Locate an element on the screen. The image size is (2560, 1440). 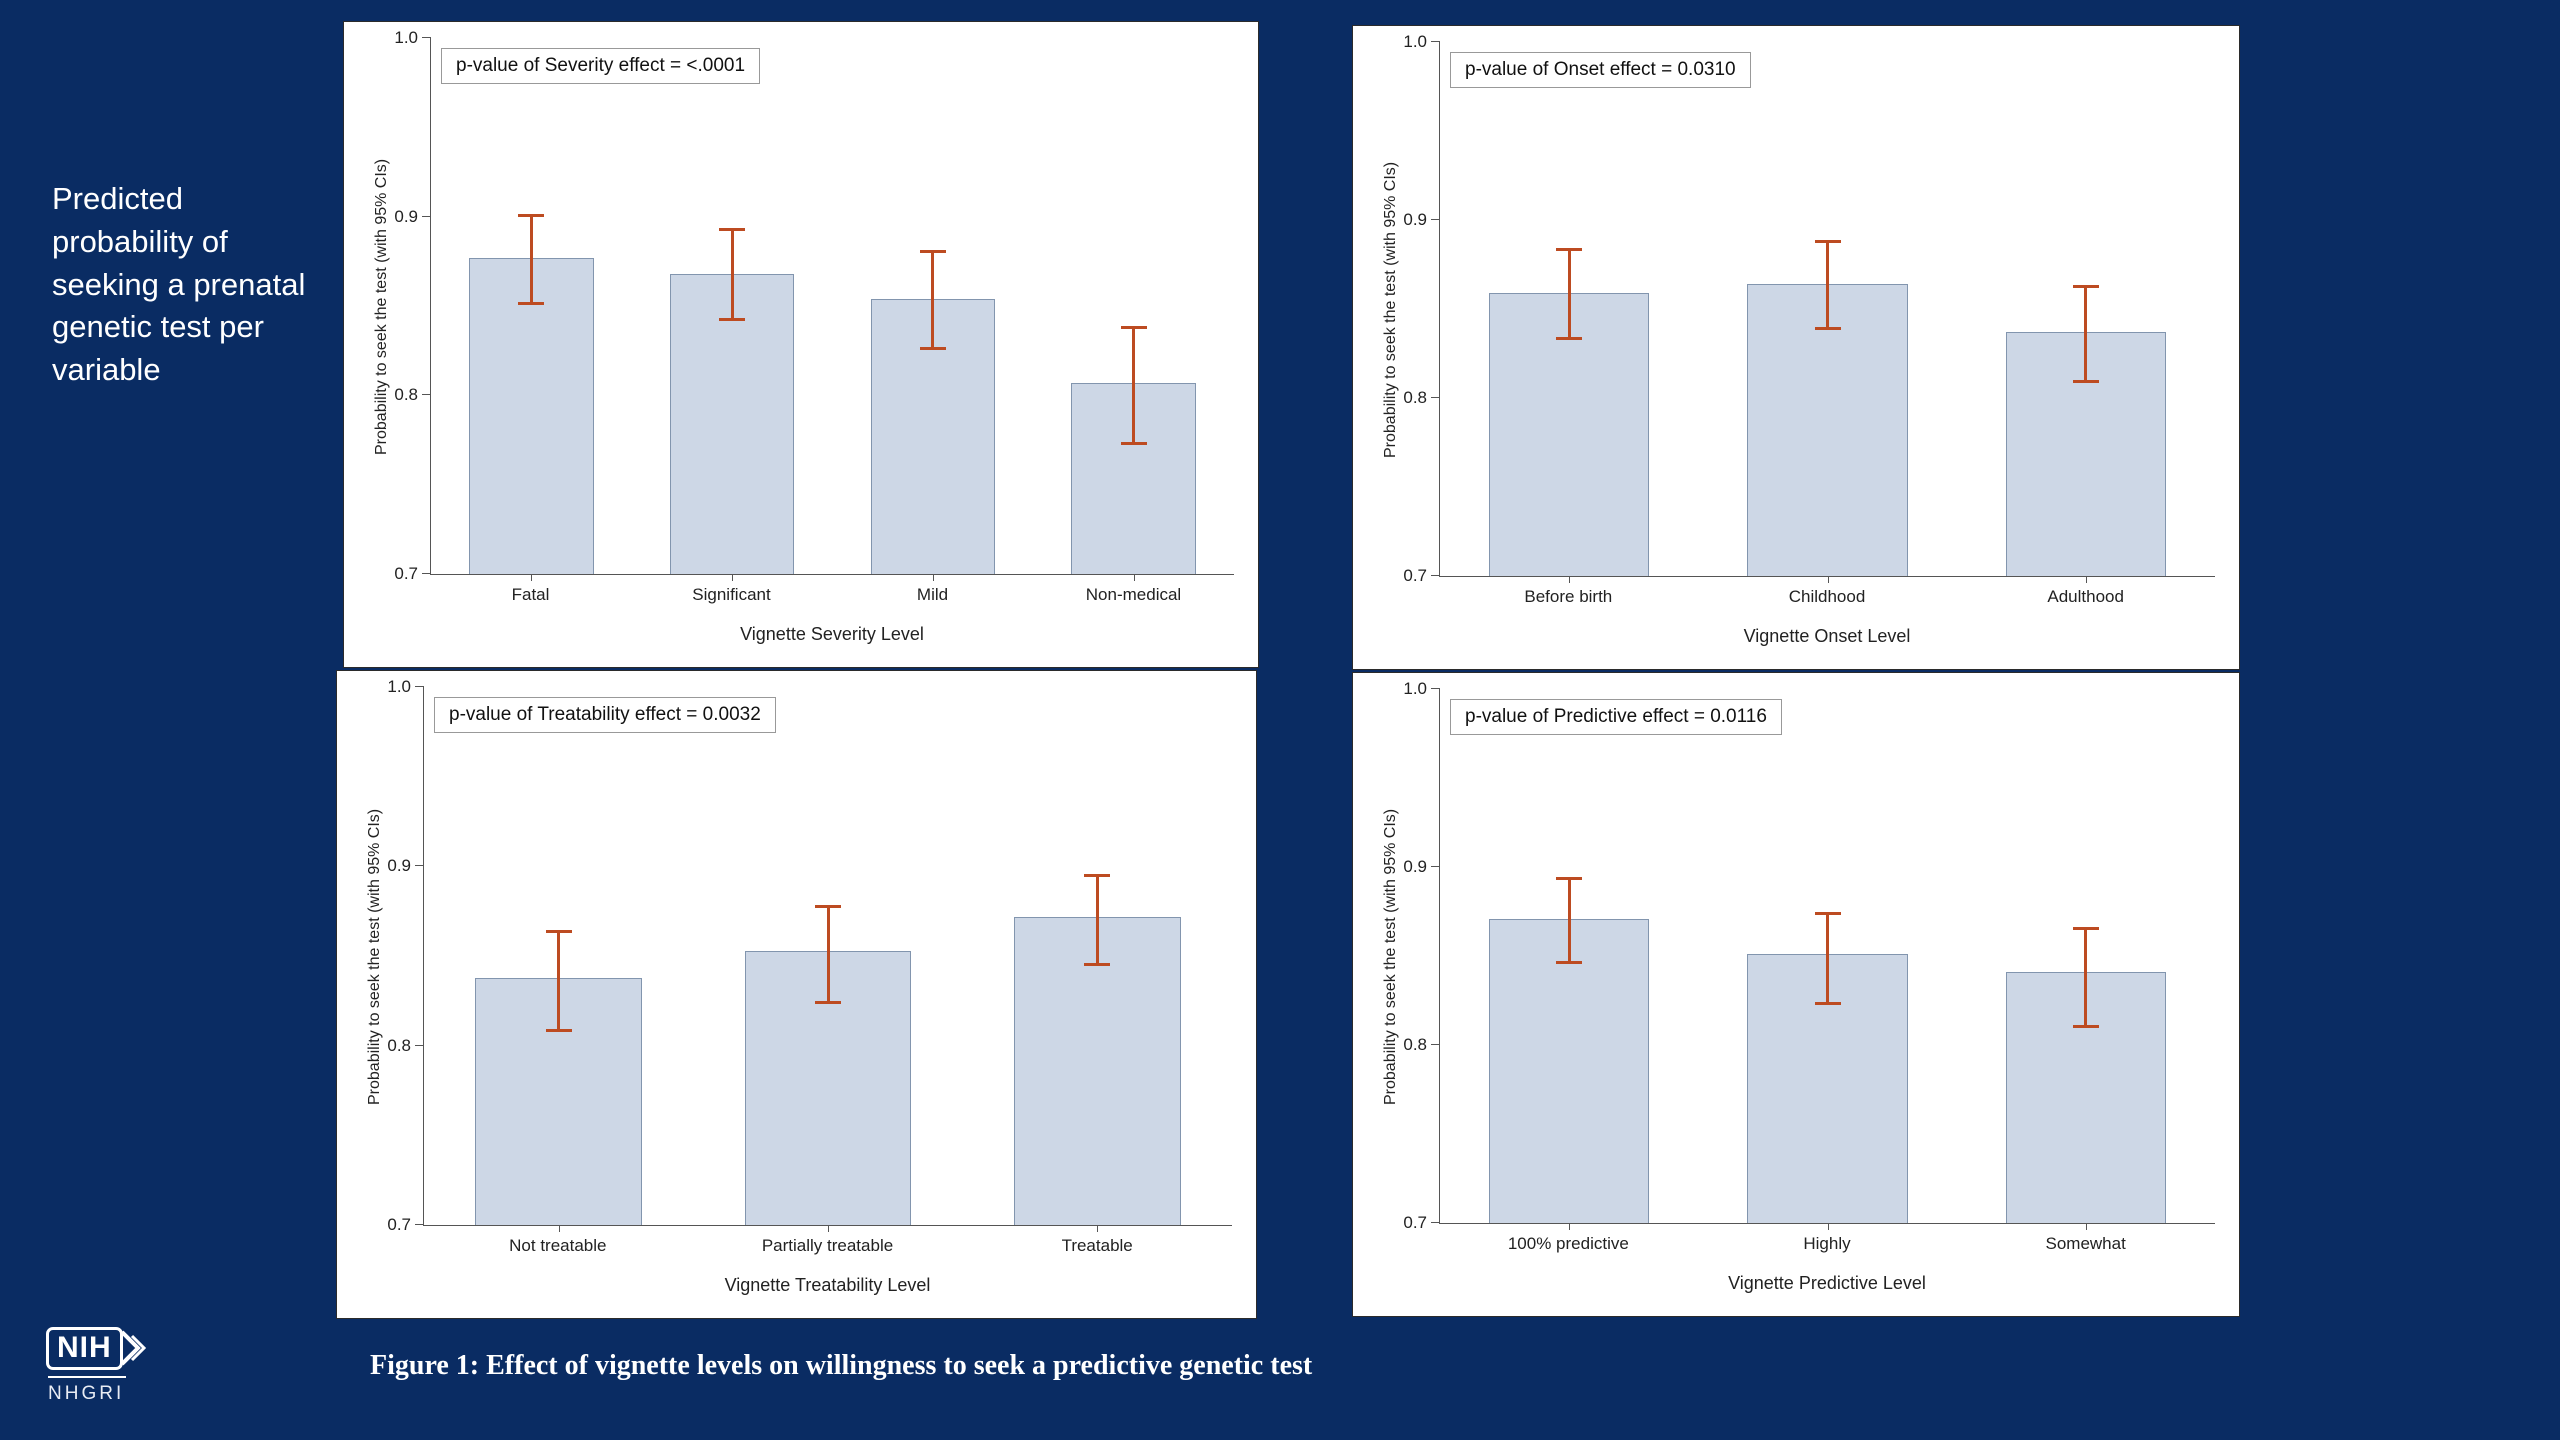
x-tick-label: Fatal is located at coordinates (530, 594).